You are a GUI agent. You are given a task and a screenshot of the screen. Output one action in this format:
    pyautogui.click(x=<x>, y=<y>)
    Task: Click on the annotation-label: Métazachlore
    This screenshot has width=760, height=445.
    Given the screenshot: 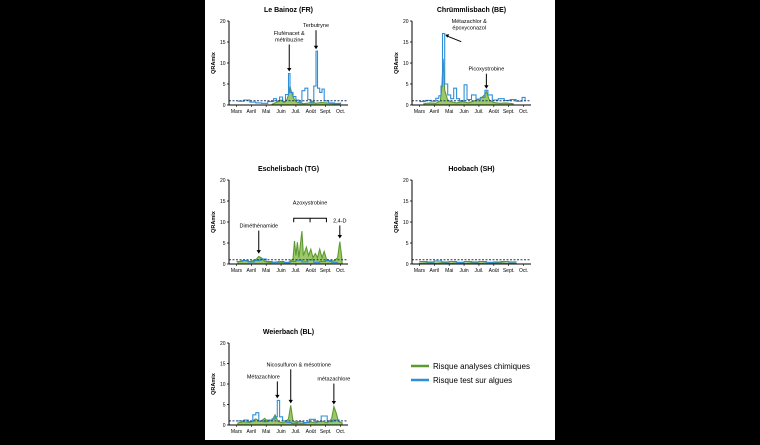 What is the action you would take?
    pyautogui.click(x=263, y=377)
    